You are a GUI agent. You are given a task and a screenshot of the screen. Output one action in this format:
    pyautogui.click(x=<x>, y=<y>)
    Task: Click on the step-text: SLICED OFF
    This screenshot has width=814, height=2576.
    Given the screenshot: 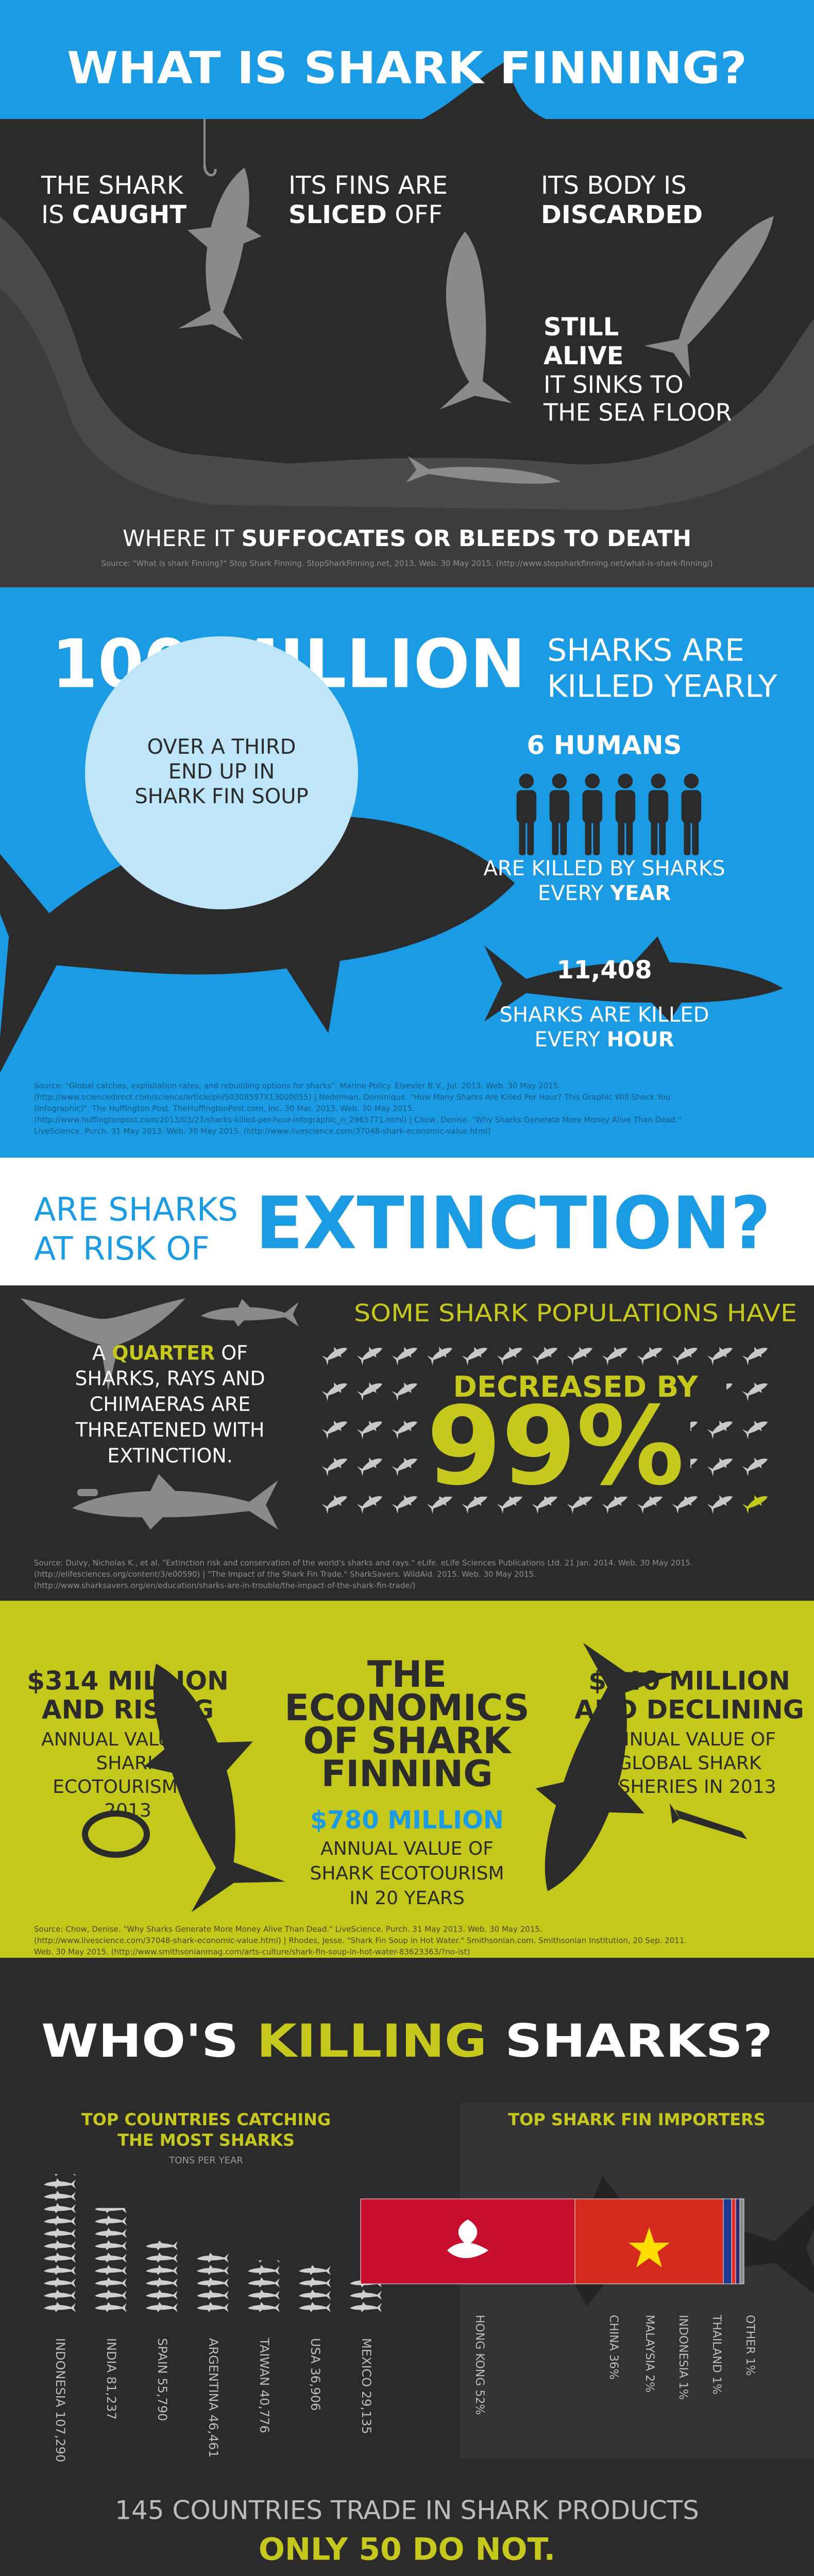 What is the action you would take?
    pyautogui.click(x=366, y=214)
    